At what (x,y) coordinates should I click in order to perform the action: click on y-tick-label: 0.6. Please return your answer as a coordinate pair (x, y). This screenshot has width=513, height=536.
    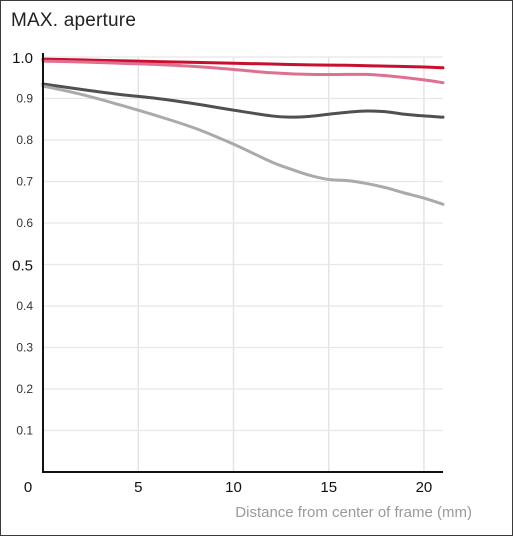
    Looking at the image, I should click on (24, 223).